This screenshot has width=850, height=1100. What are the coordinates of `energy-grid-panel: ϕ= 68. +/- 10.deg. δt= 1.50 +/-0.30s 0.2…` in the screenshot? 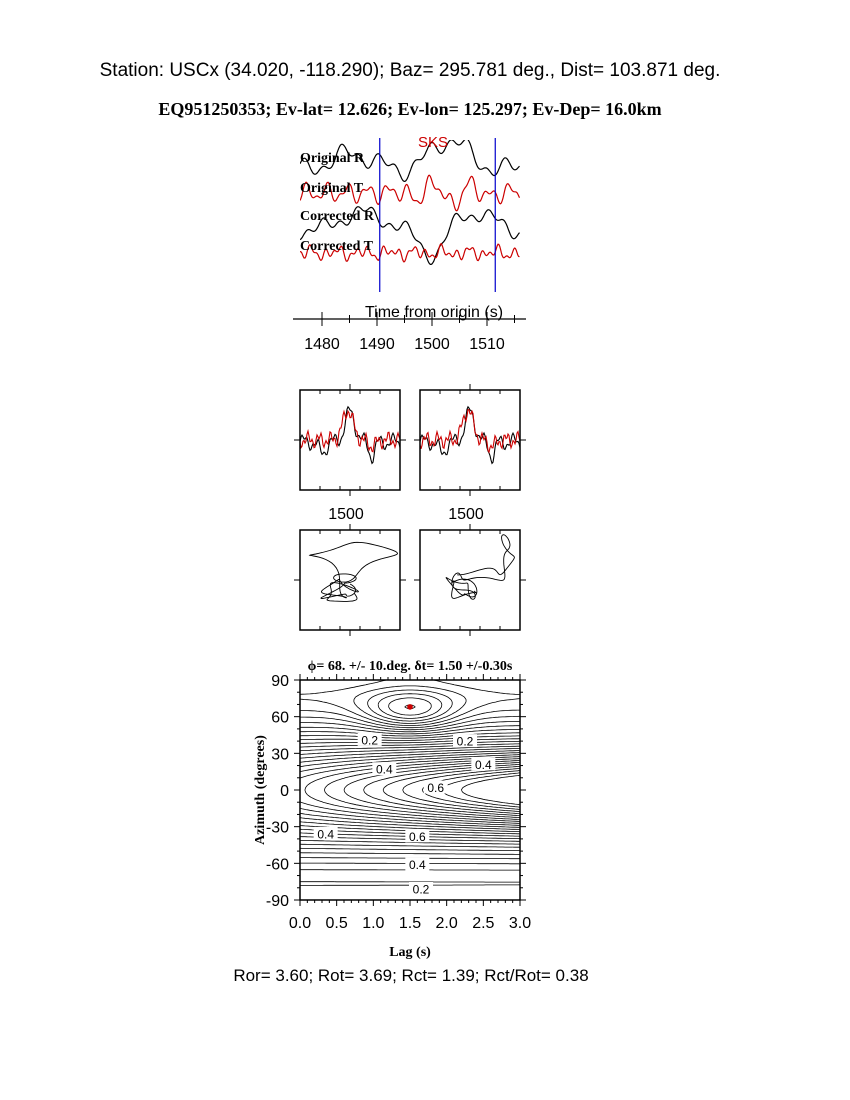 It's located at (392, 809).